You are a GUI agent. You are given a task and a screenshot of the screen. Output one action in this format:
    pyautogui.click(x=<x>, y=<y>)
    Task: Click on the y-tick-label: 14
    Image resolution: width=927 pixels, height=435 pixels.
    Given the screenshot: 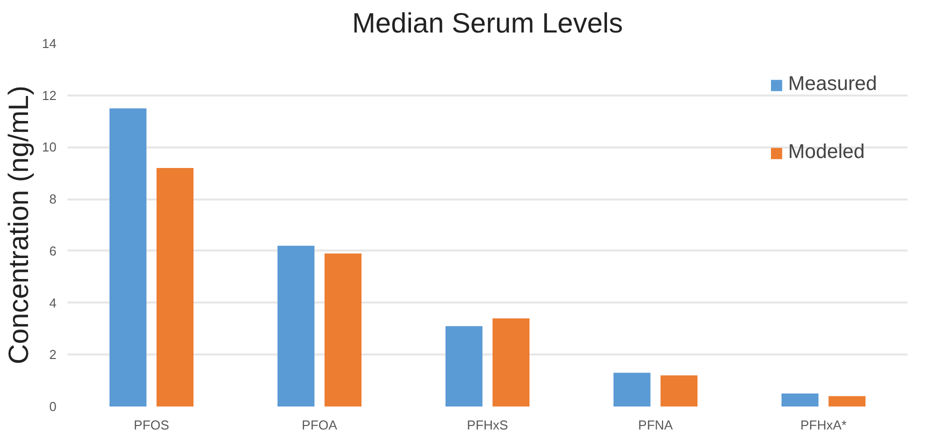 What is the action you would take?
    pyautogui.click(x=49, y=43)
    